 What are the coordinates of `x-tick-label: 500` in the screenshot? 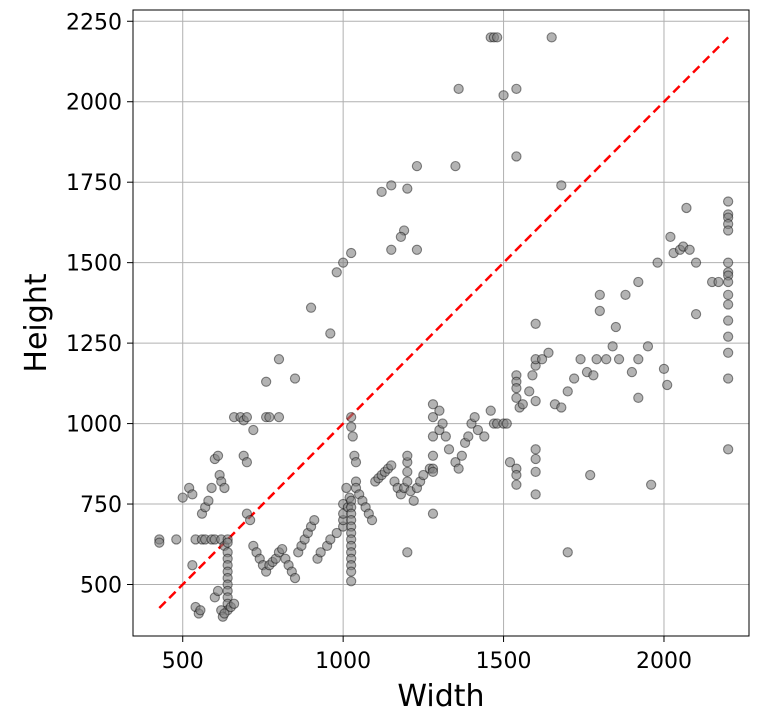 It's located at (183, 661).